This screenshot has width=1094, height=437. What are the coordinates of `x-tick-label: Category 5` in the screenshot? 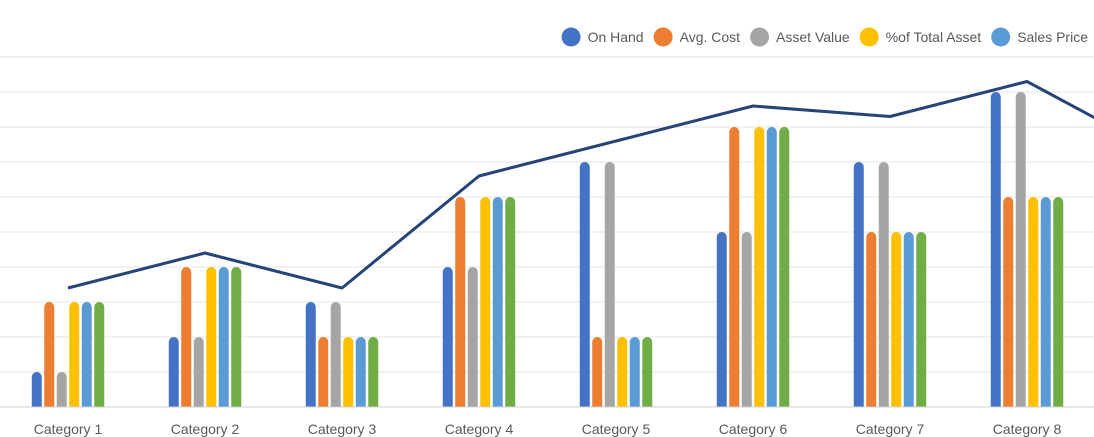 It's located at (616, 429).